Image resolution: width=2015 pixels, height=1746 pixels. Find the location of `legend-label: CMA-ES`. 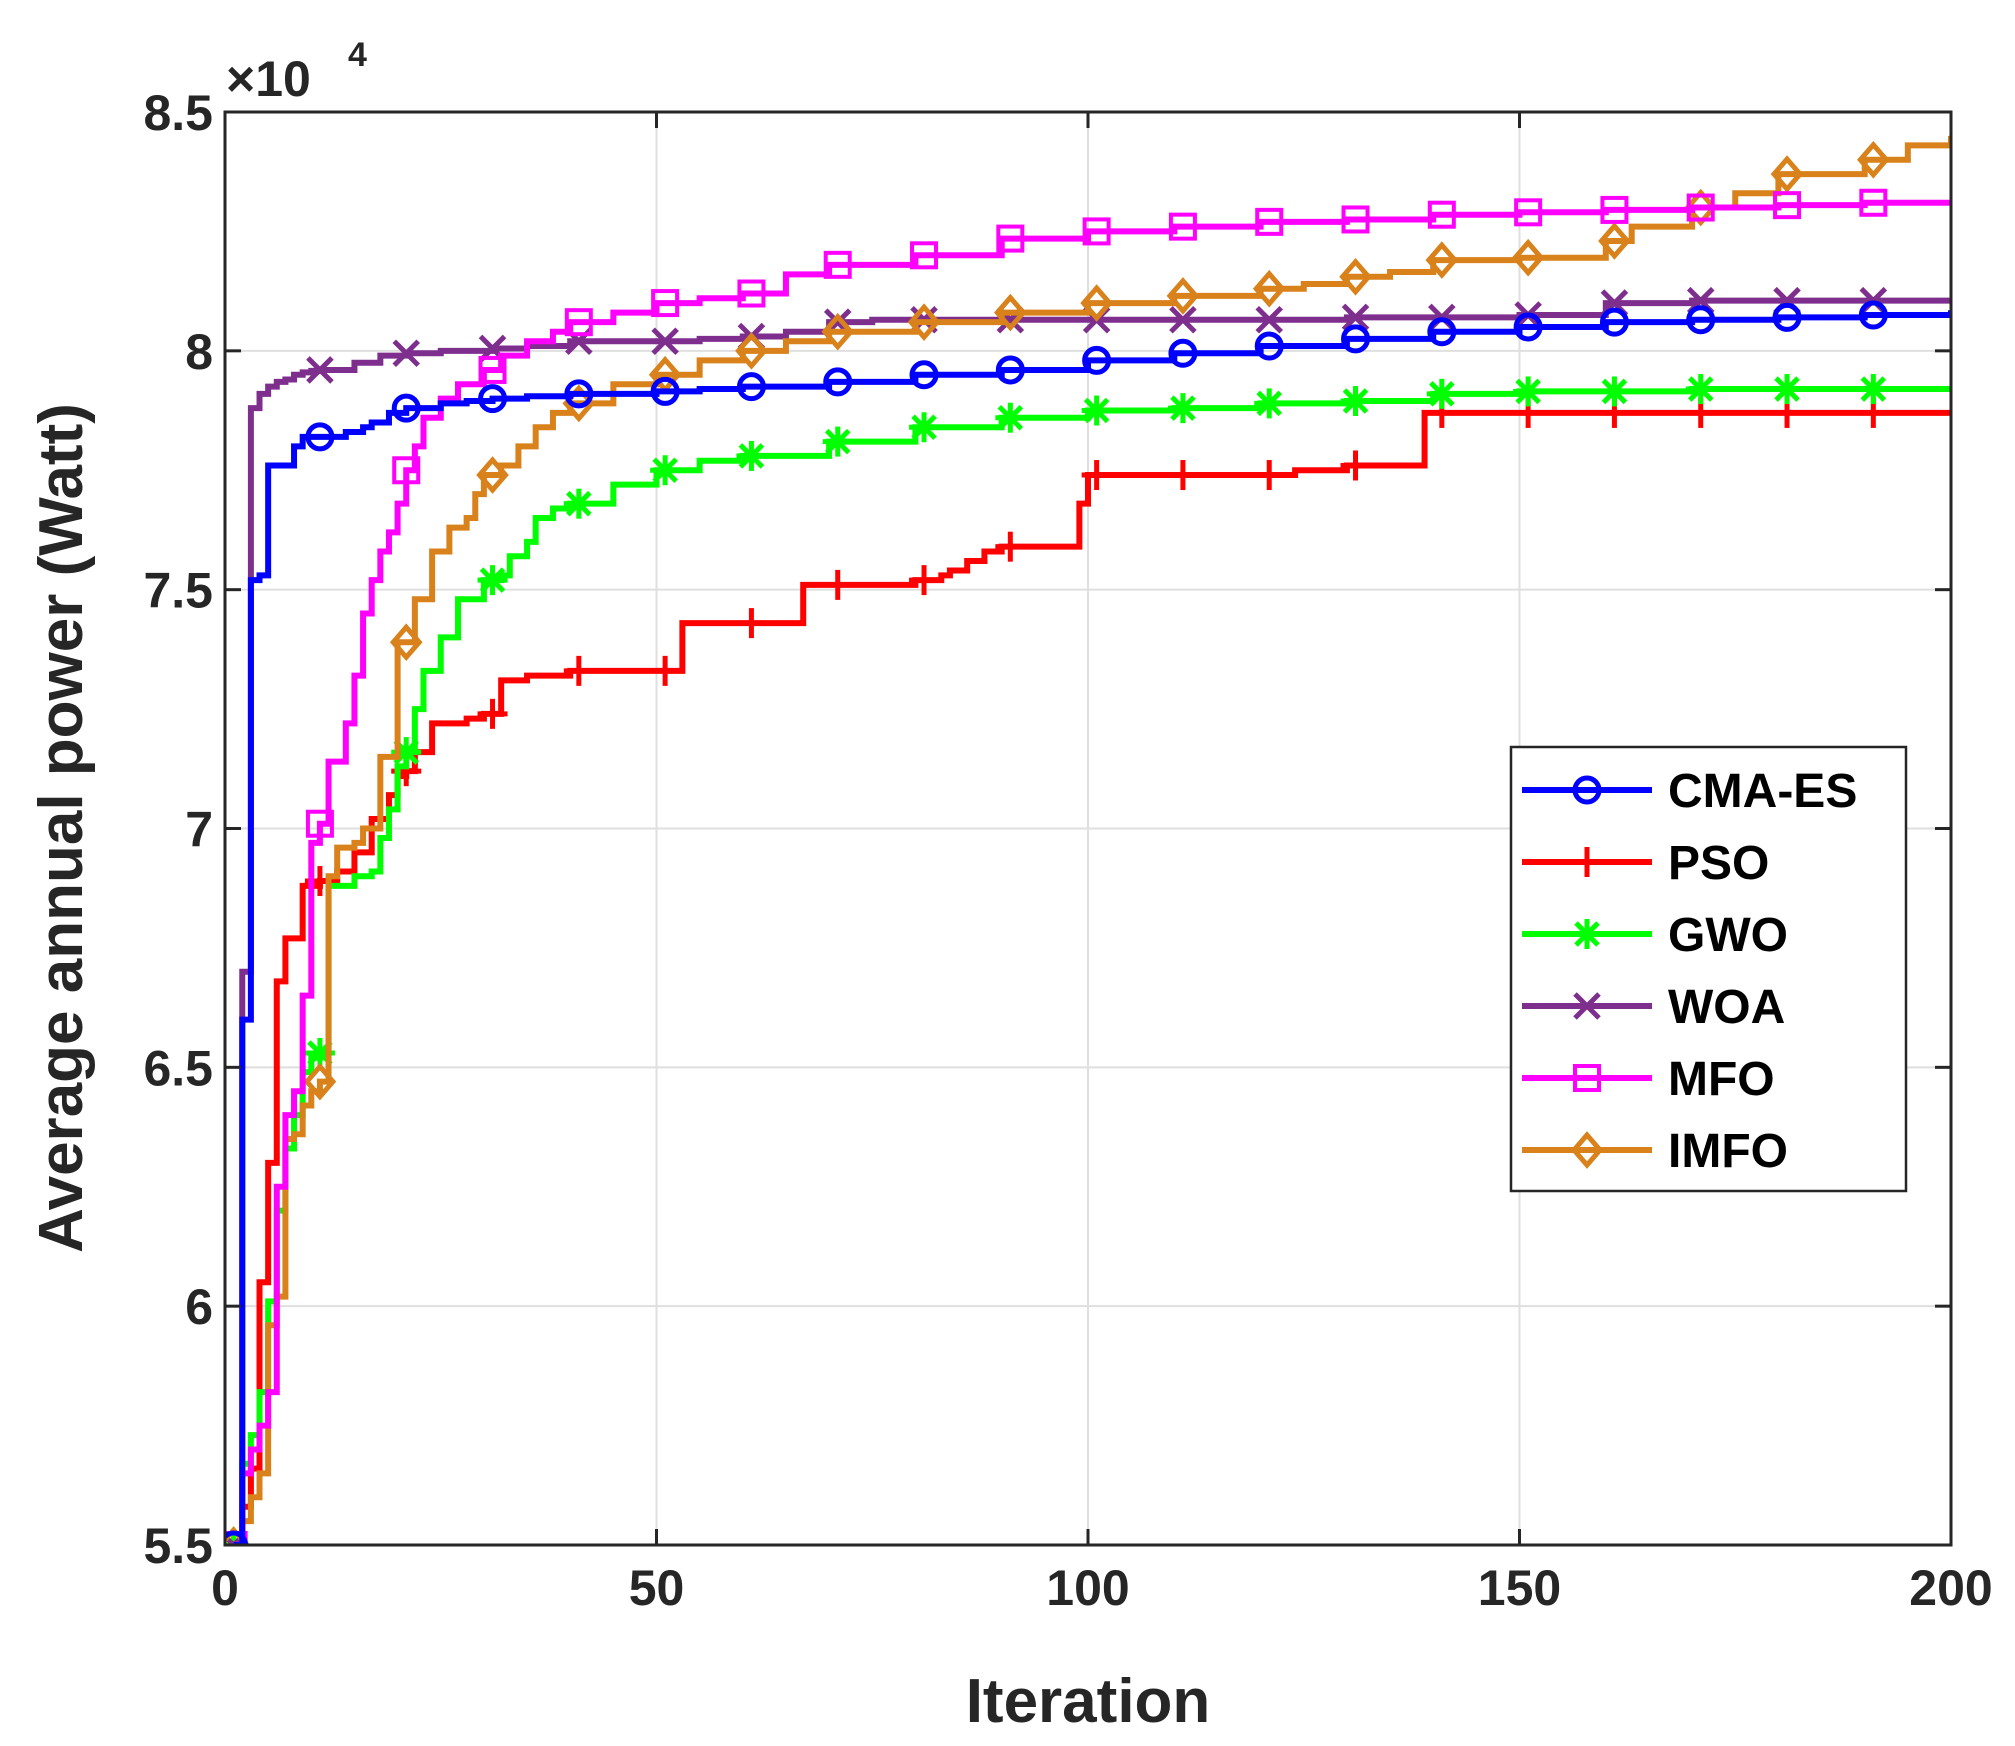

legend-label: CMA-ES is located at coordinates (1762, 791).